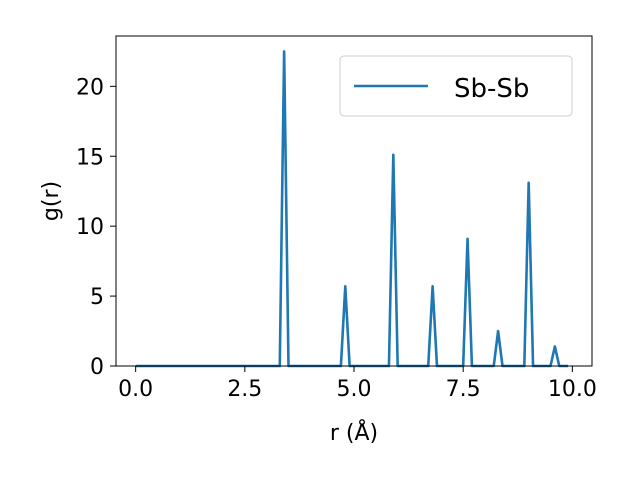 The image size is (640, 480). What do you see at coordinates (354, 389) in the screenshot?
I see `x-tick-label: 5.0` at bounding box center [354, 389].